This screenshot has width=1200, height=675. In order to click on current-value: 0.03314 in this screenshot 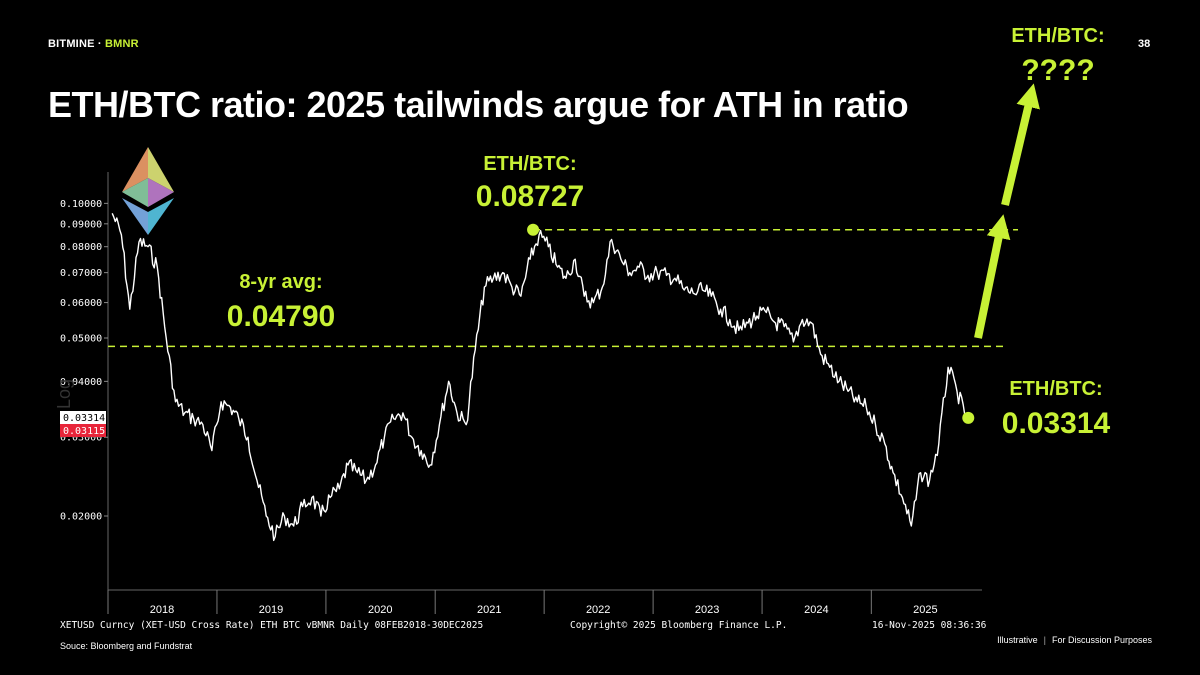, I will do `click(1056, 423)`.